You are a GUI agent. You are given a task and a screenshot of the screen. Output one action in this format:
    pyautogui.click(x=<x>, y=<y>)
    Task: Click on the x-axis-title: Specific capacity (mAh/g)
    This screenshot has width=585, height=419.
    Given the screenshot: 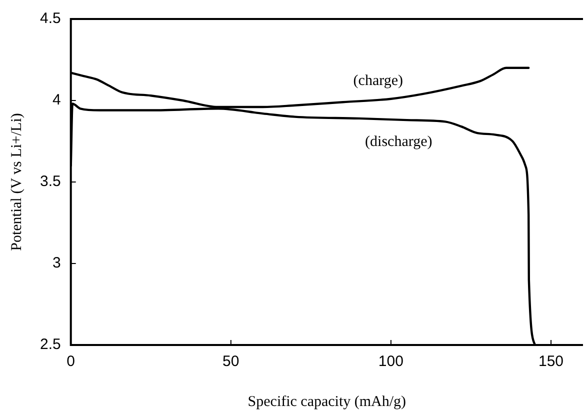 What is the action you would take?
    pyautogui.click(x=327, y=402)
    